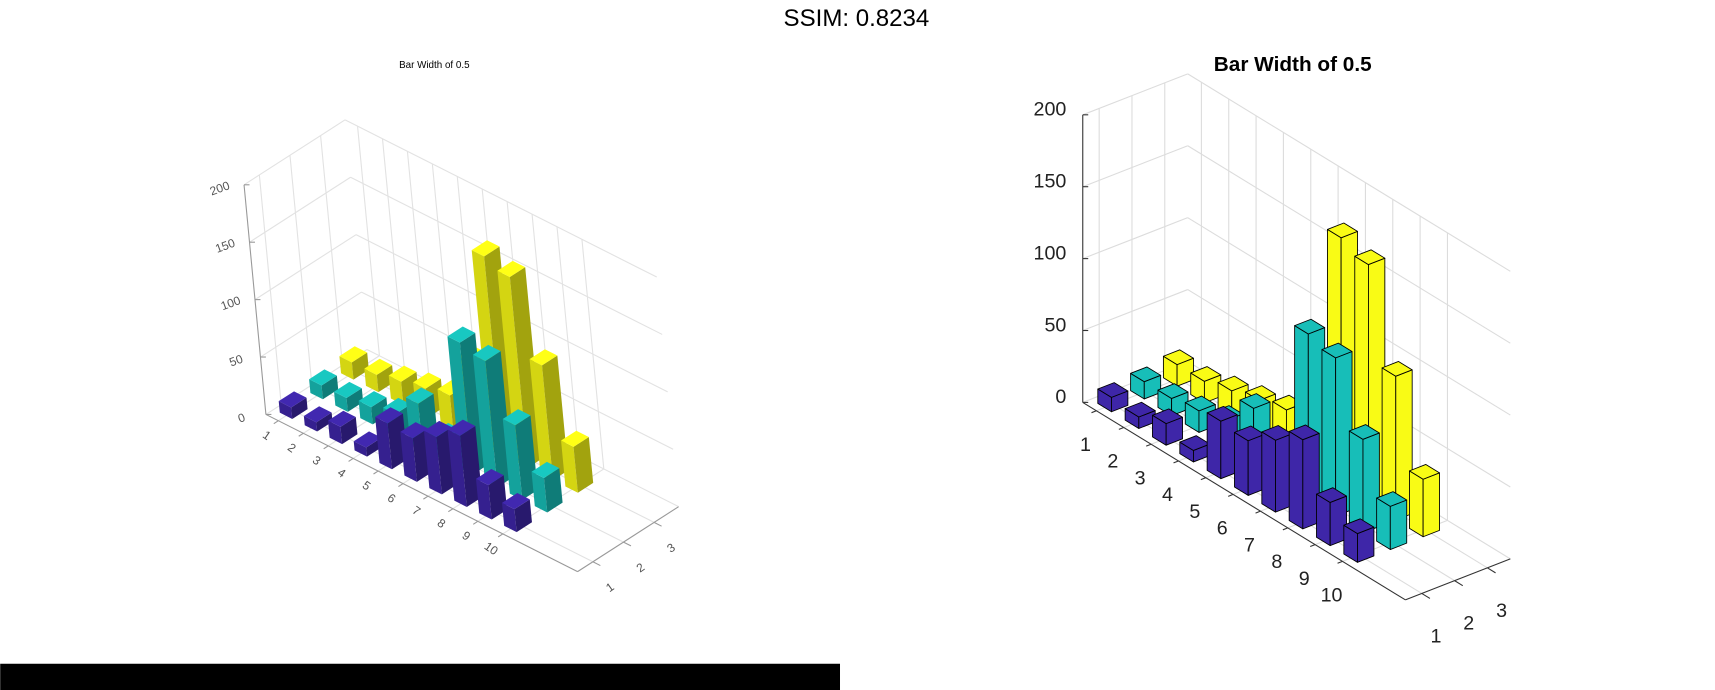 This screenshot has width=1715, height=690. What do you see at coordinates (1244, 501) in the screenshot?
I see `x-axis` at bounding box center [1244, 501].